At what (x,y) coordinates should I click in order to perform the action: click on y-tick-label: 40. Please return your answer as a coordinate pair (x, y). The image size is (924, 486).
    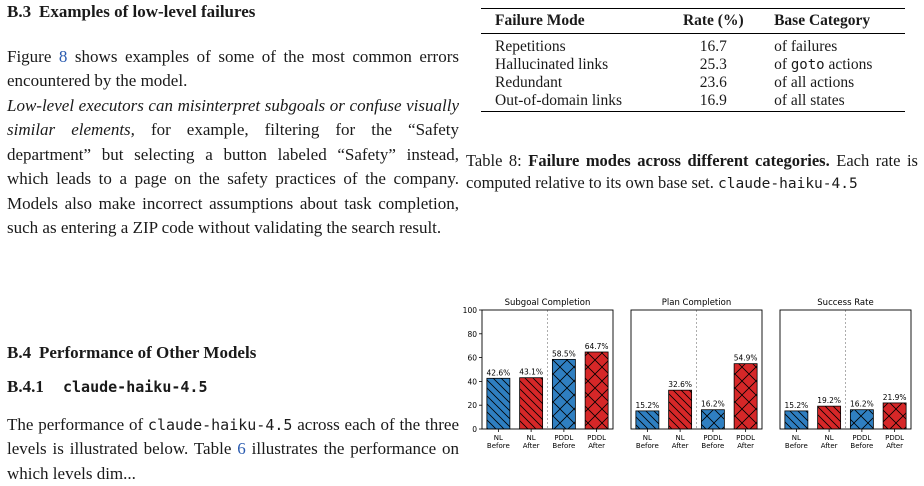
    Looking at the image, I should click on (472, 381).